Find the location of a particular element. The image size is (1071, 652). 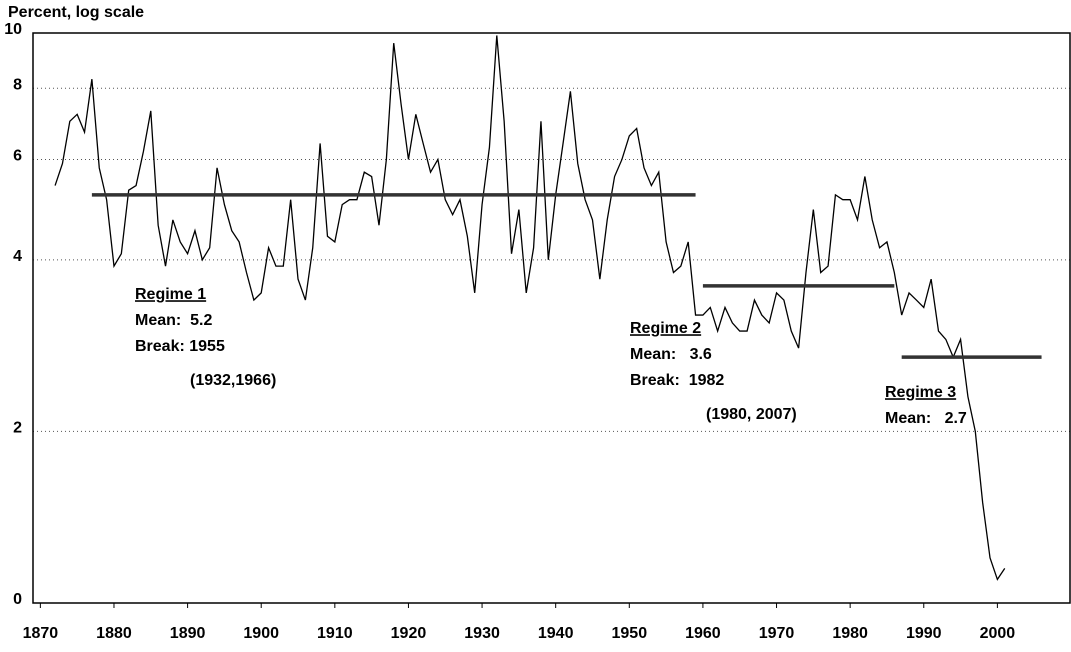

x-tick-label: 1900 is located at coordinates (261, 633).